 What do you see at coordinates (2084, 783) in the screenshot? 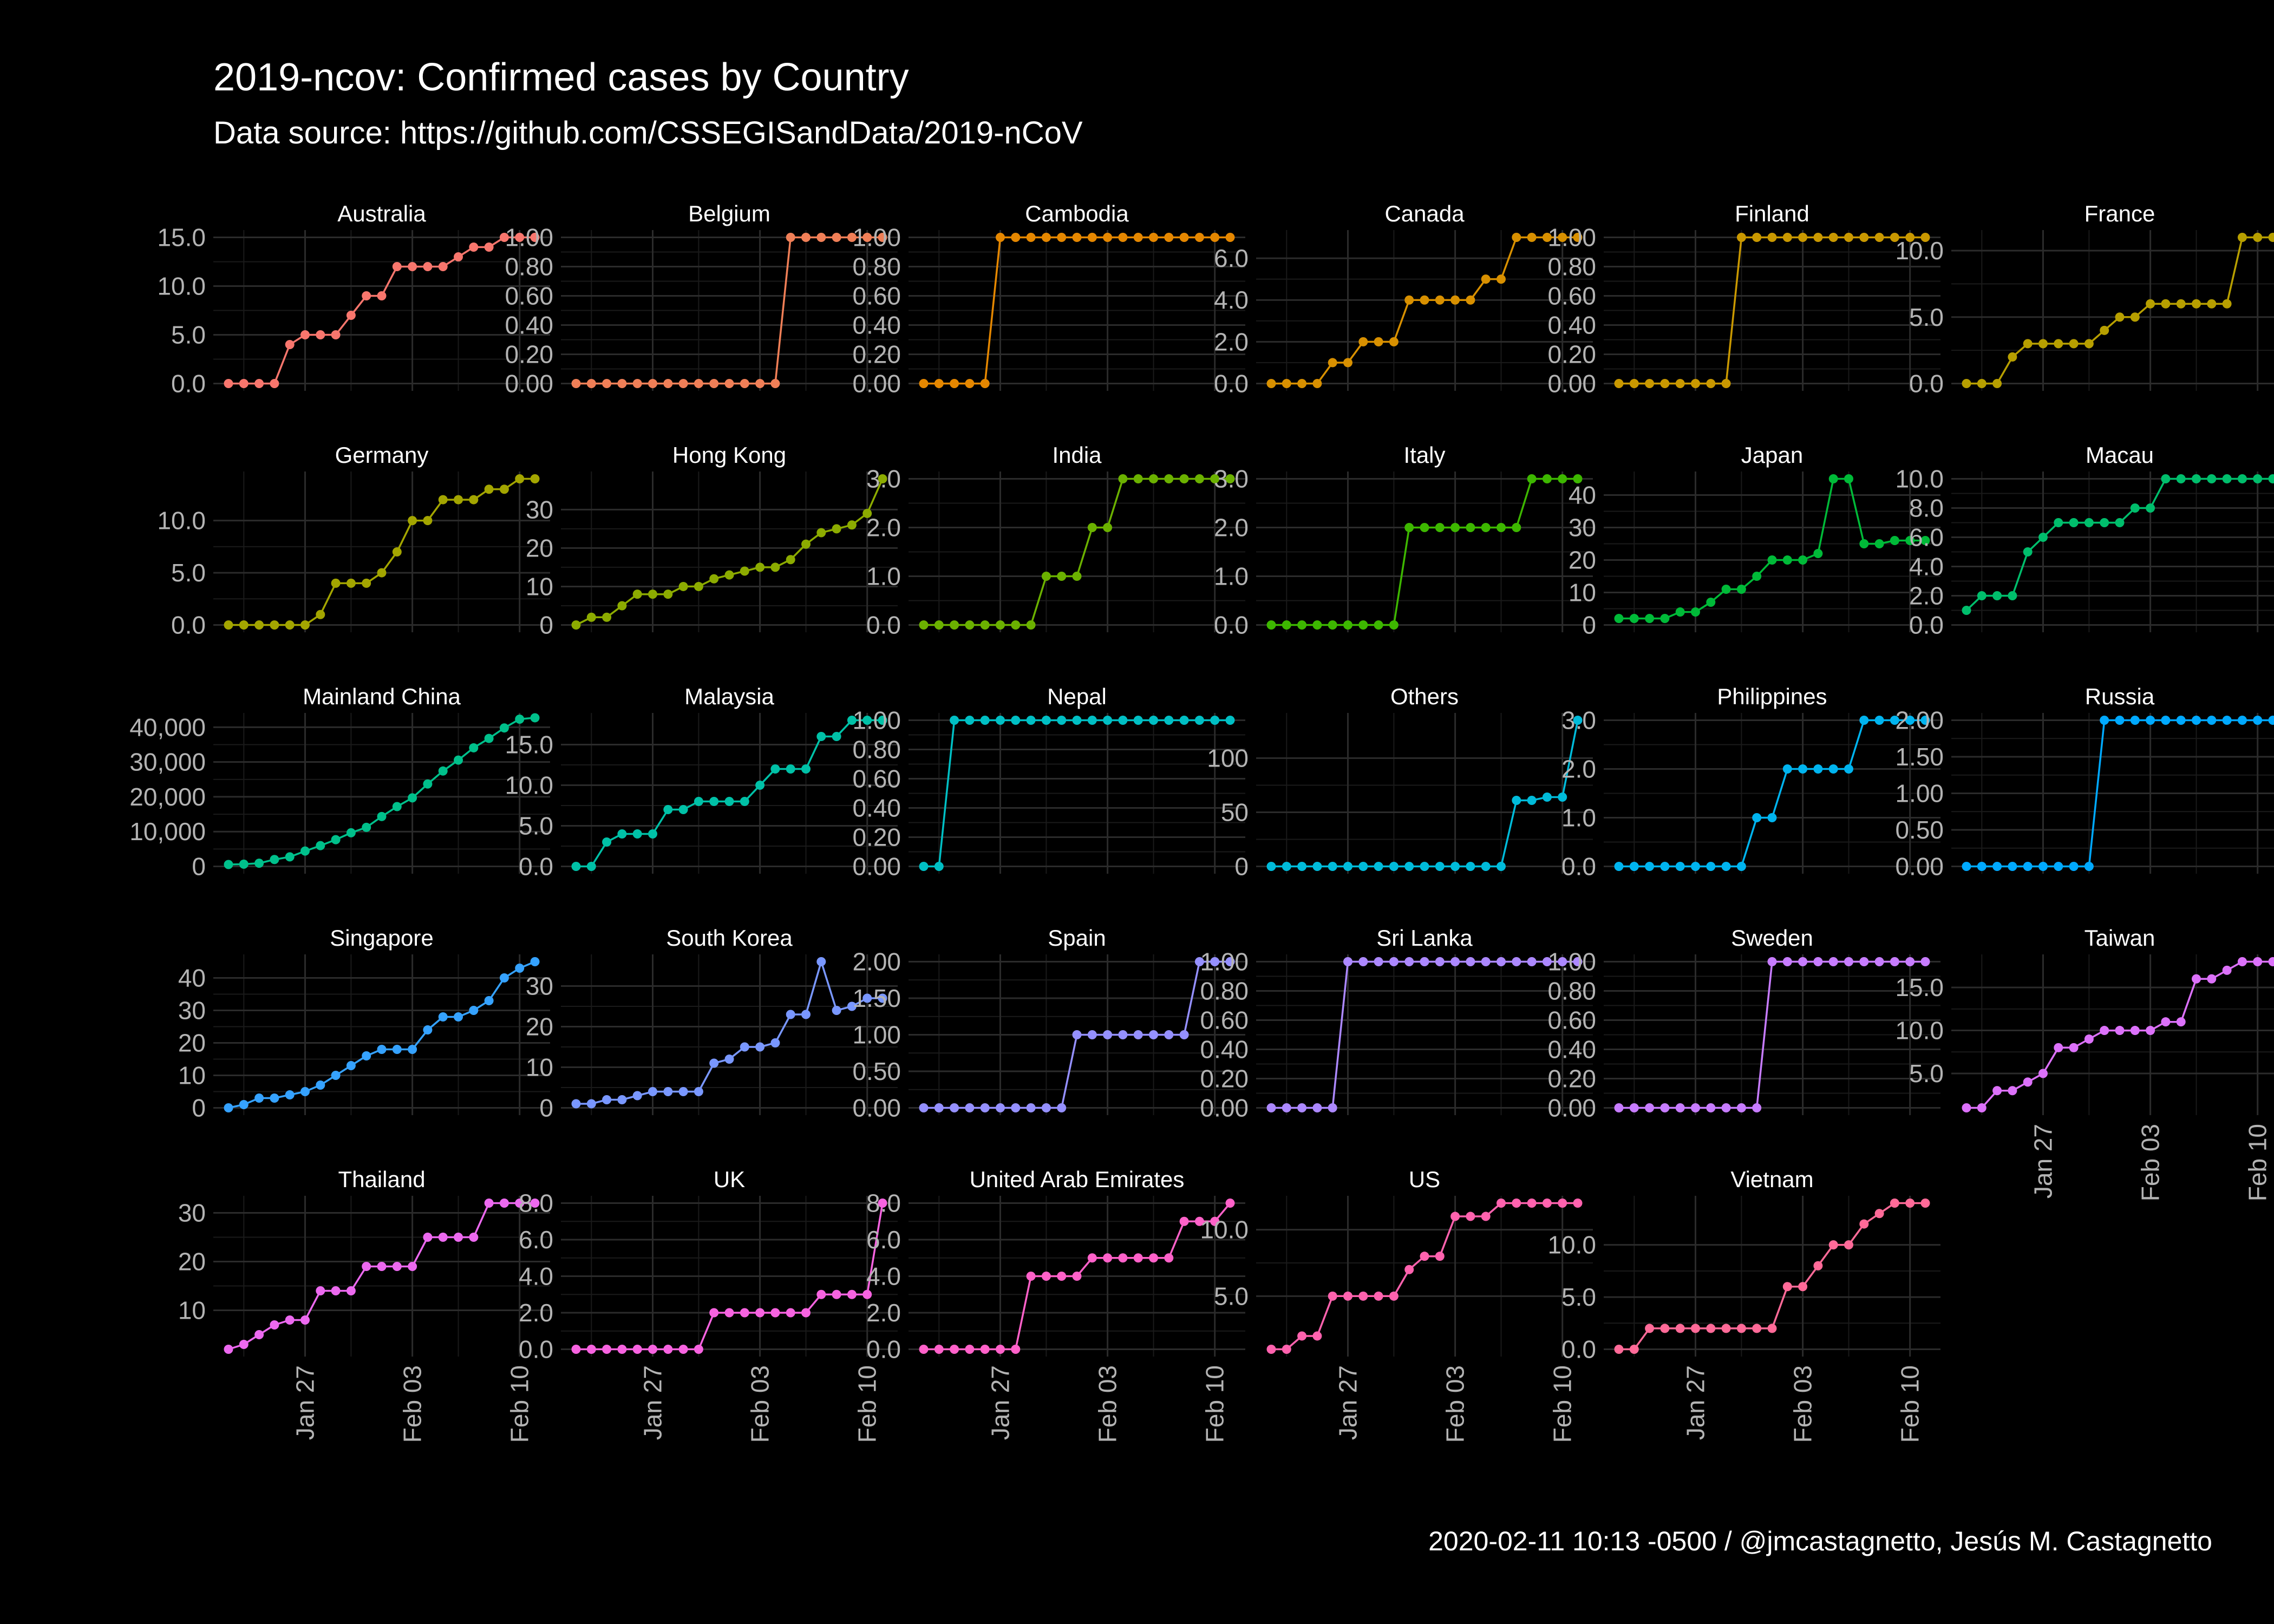
I see `panel-russia: Russia 0.00 0.50 1.00 1.50 2.00` at bounding box center [2084, 783].